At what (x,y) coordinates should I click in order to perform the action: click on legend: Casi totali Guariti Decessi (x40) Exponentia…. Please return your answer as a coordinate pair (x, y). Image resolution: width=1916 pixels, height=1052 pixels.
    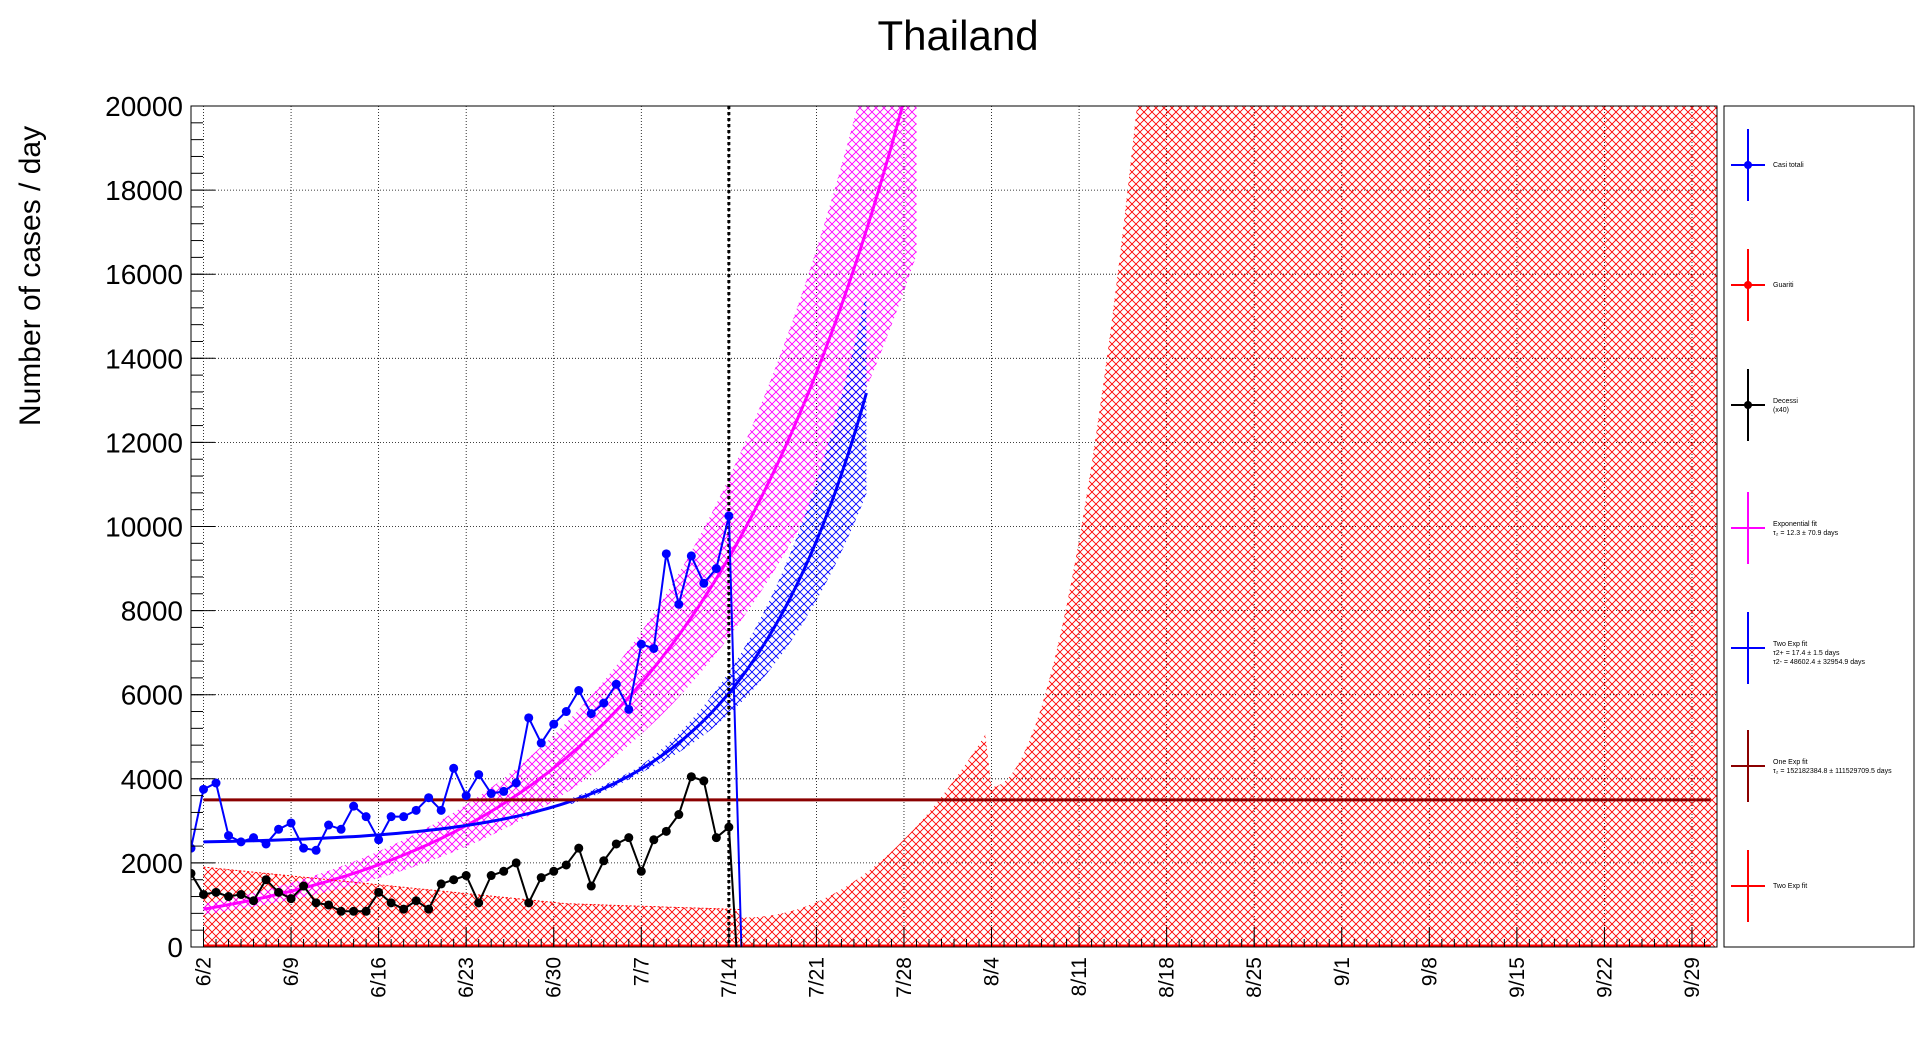
    Looking at the image, I should click on (1819, 526).